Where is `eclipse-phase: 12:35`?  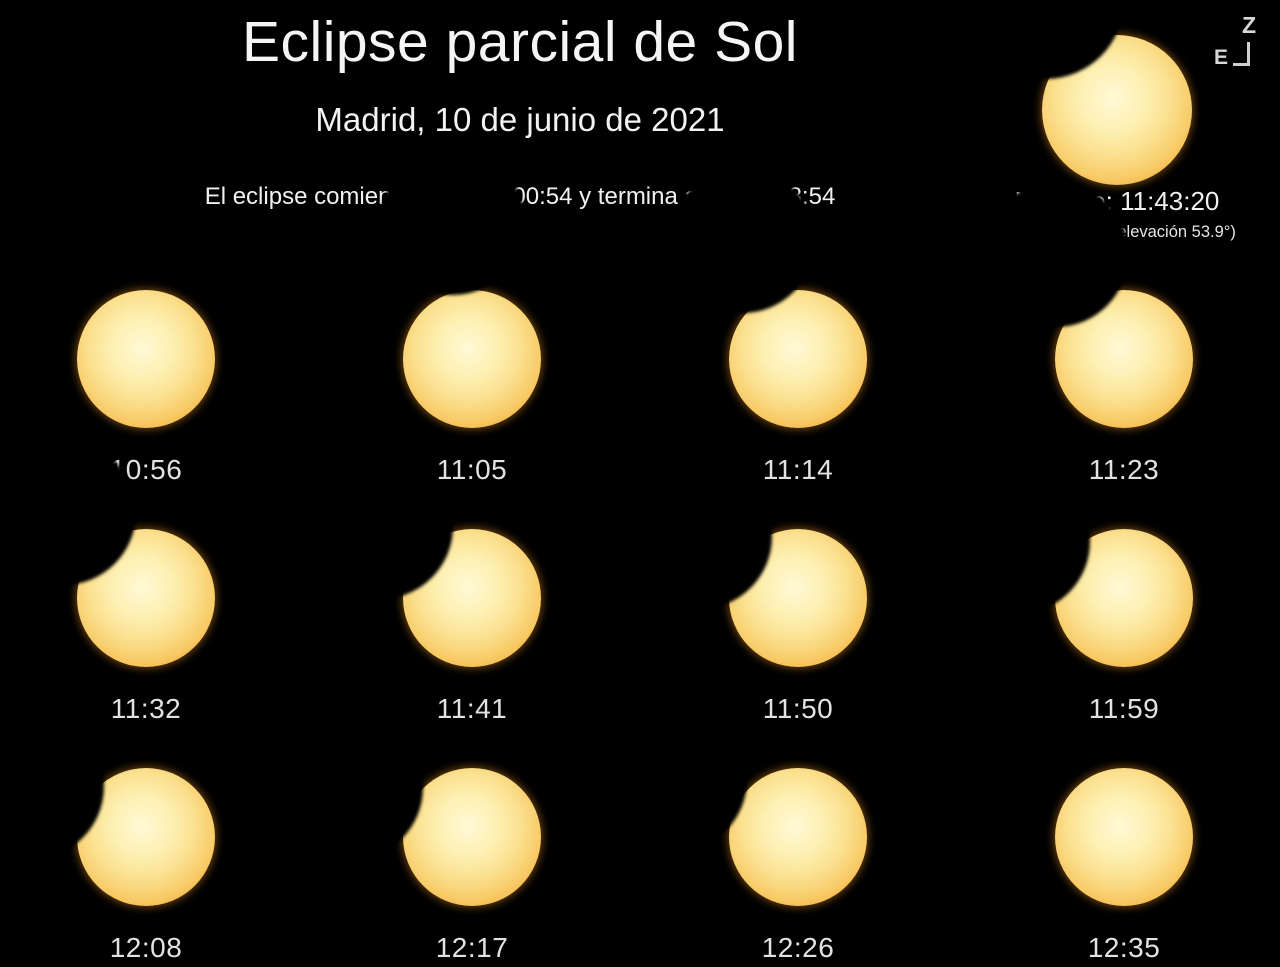 eclipse-phase: 12:35 is located at coordinates (1120, 867).